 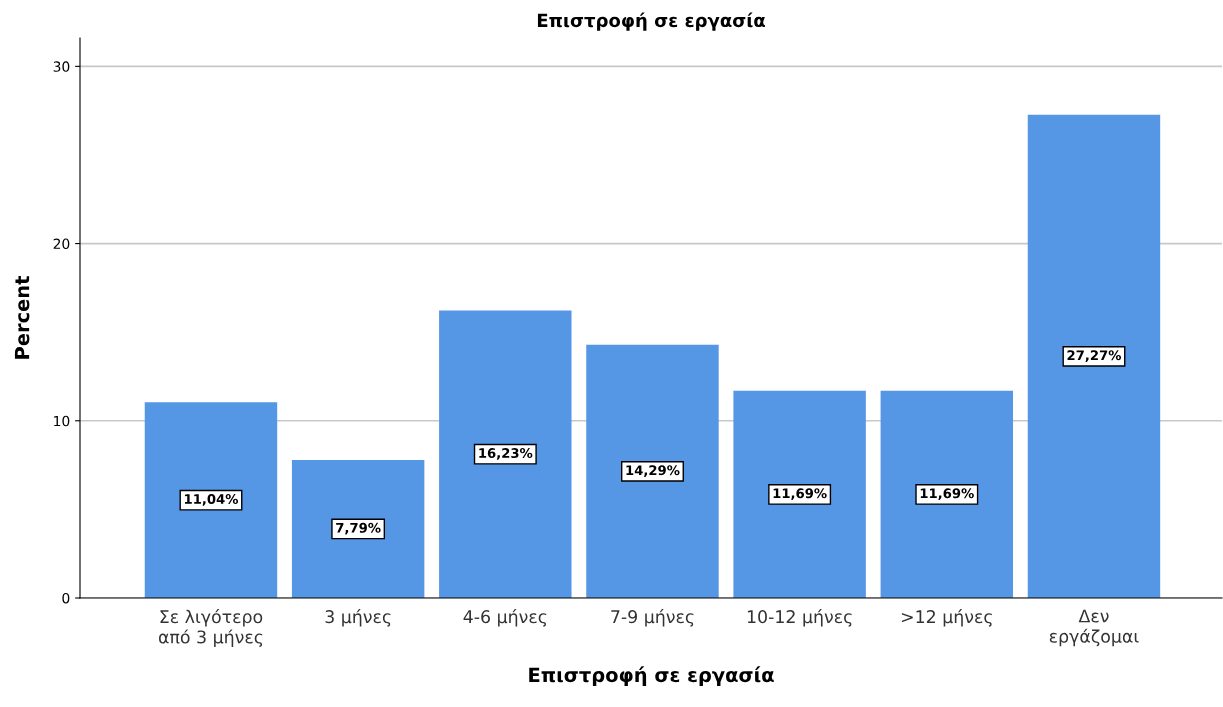 I want to click on x-tick-label: 7-9 μήνες, so click(x=652, y=618).